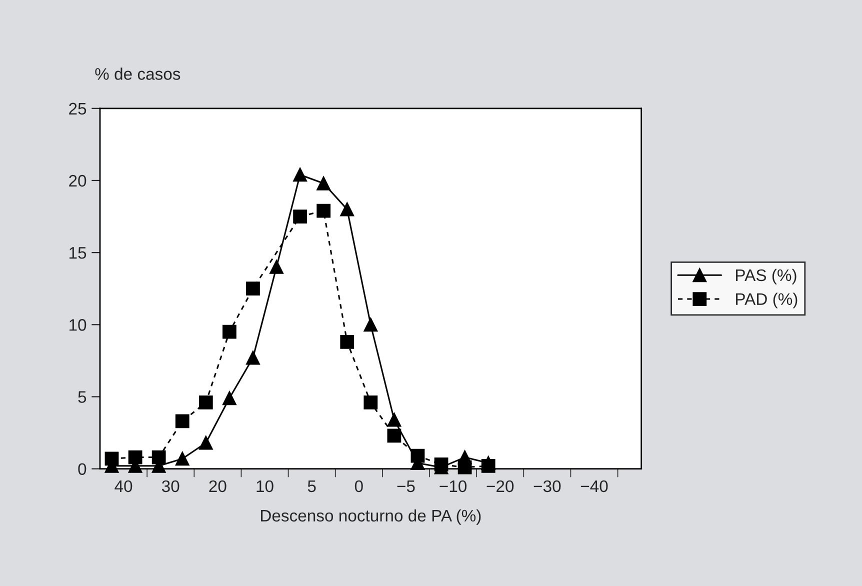 The image size is (862, 586). Describe the element at coordinates (767, 300) in the screenshot. I see `legend-label: PAD (%)` at that location.